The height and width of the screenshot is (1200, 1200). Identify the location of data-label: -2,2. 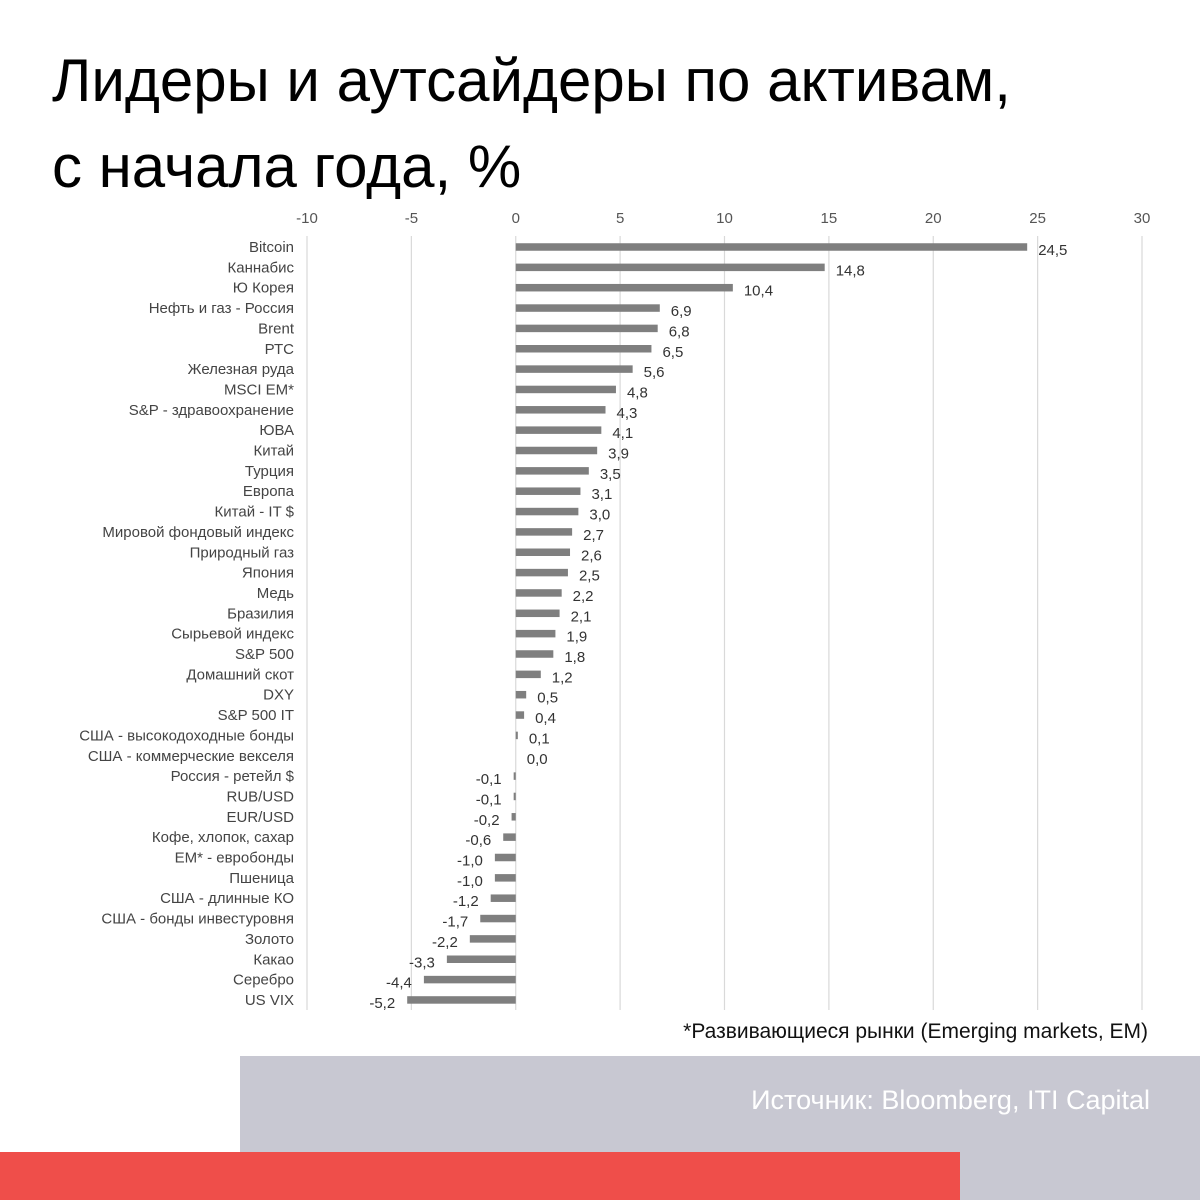
(445, 942).